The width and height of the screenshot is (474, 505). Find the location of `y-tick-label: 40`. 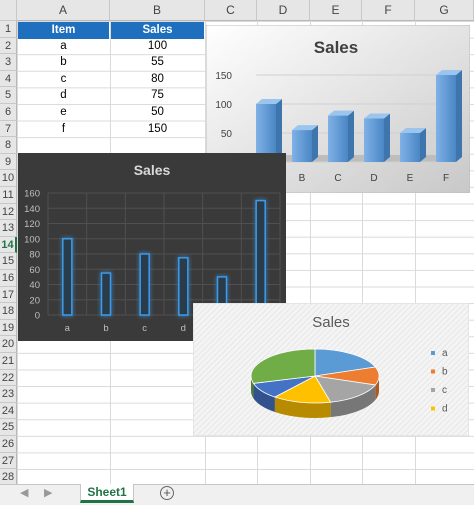

y-tick-label: 40 is located at coordinates (34, 285).